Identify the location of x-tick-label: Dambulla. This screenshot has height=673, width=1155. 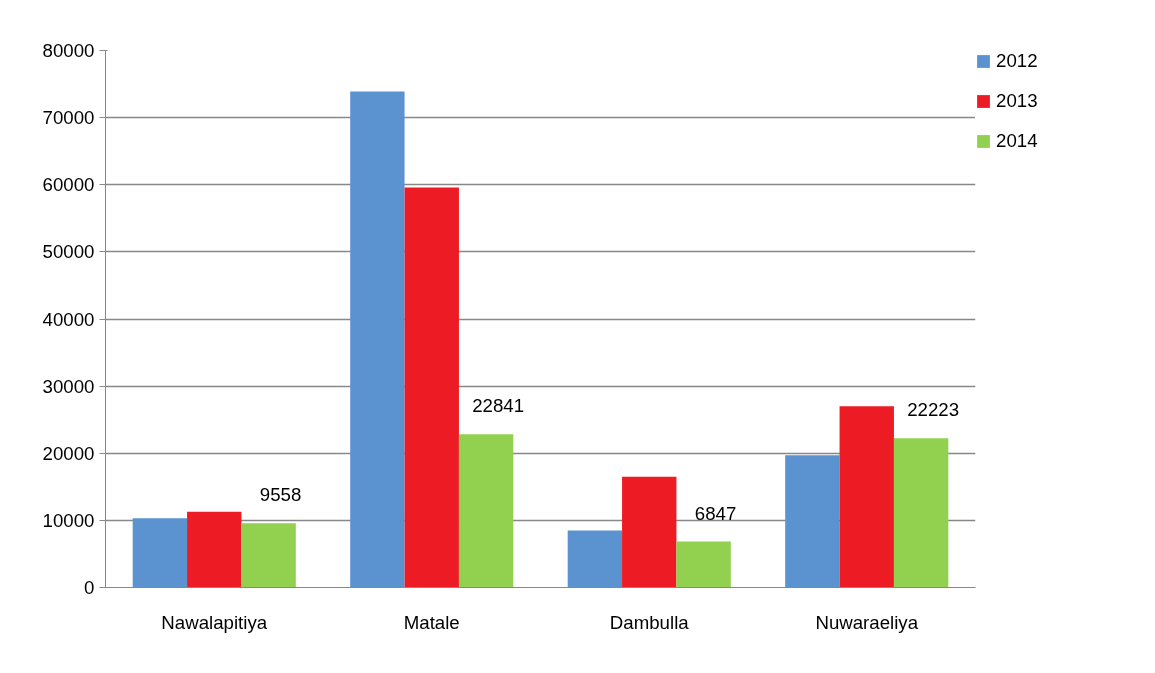
(649, 622).